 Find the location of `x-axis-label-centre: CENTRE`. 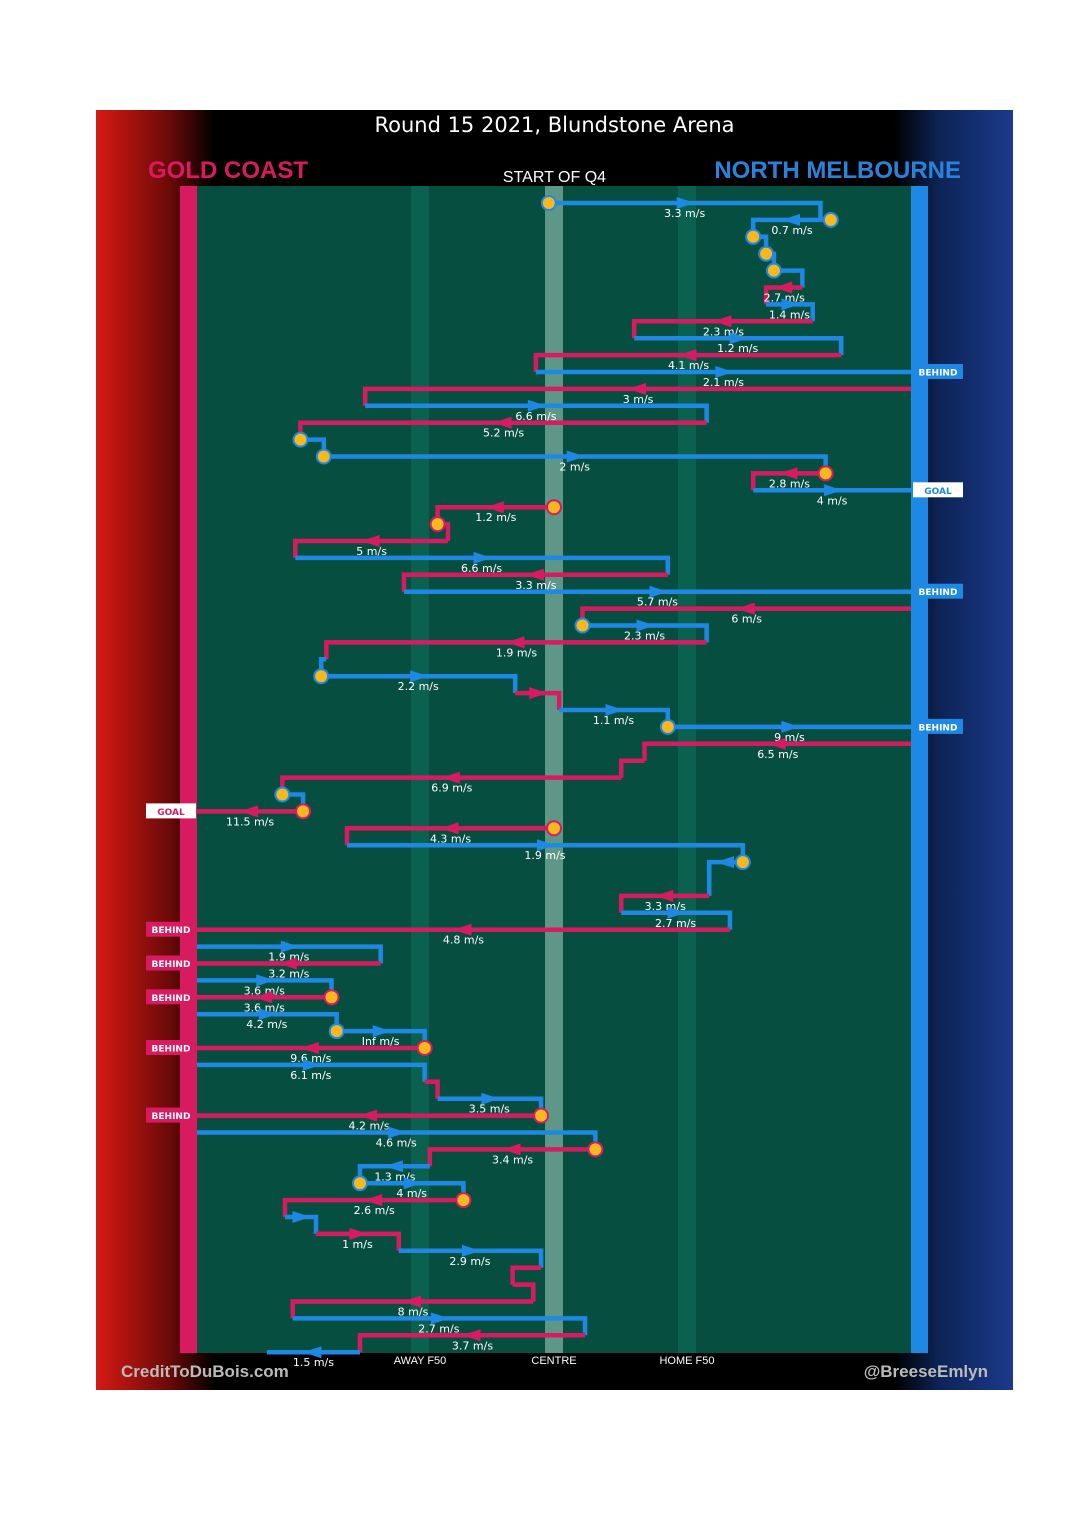

x-axis-label-centre: CENTRE is located at coordinates (554, 1361).